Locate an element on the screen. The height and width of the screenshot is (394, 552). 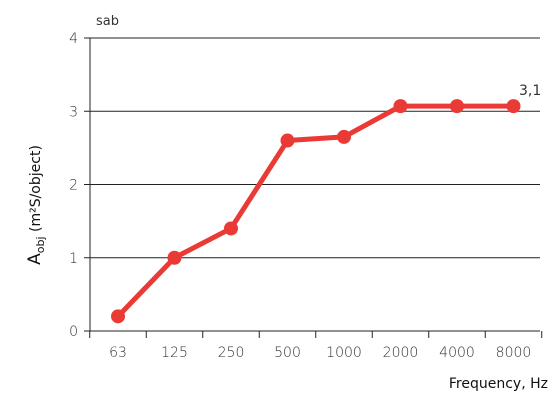
x-tick-label-4000: 4000 is located at coordinates (457, 353).